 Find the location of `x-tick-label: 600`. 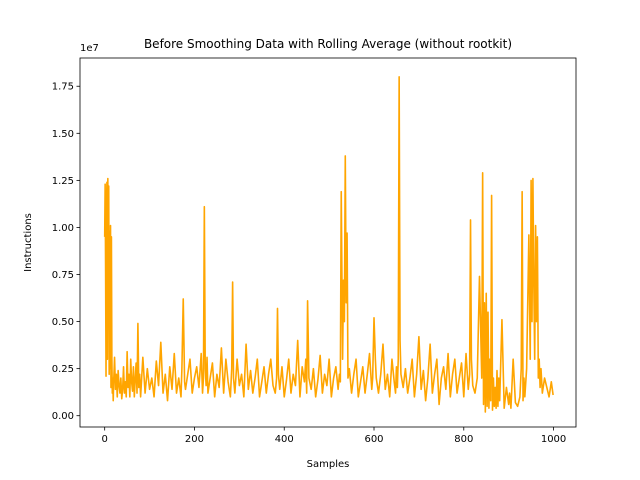

x-tick-label: 600 is located at coordinates (373, 439).